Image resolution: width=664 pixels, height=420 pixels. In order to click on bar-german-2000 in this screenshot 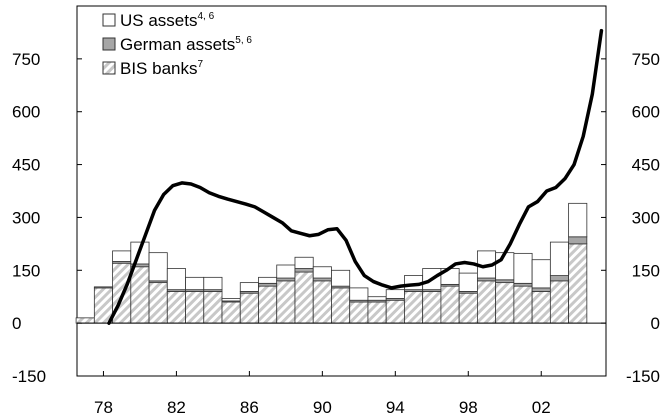, I will do `click(505, 281)`.